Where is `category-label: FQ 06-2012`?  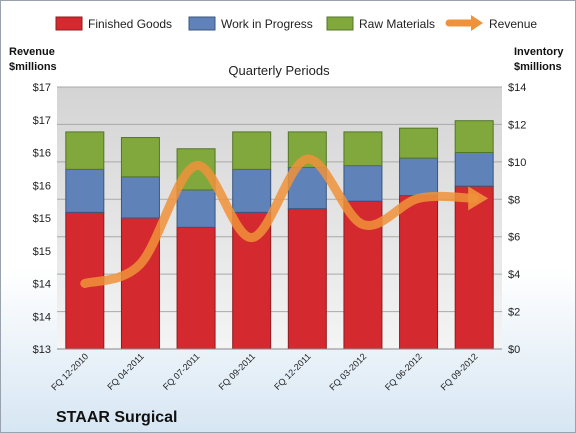
category-label: FQ 06-2012 is located at coordinates (403, 371).